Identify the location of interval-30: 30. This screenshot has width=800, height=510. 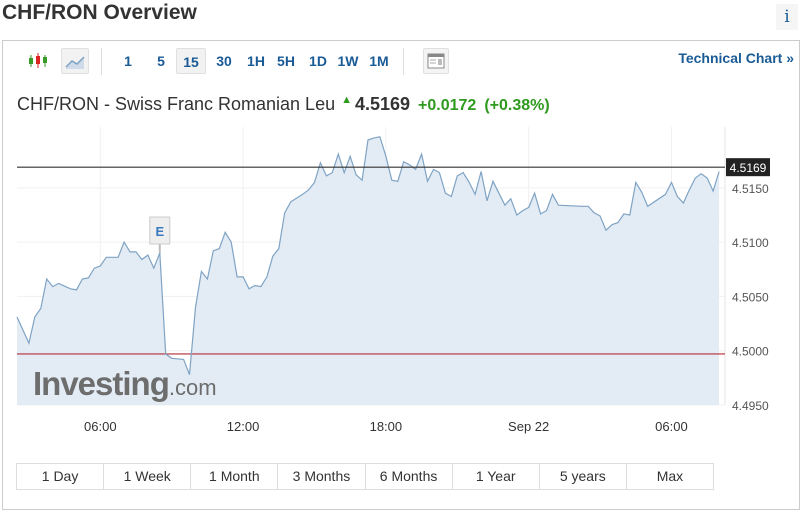
(224, 61).